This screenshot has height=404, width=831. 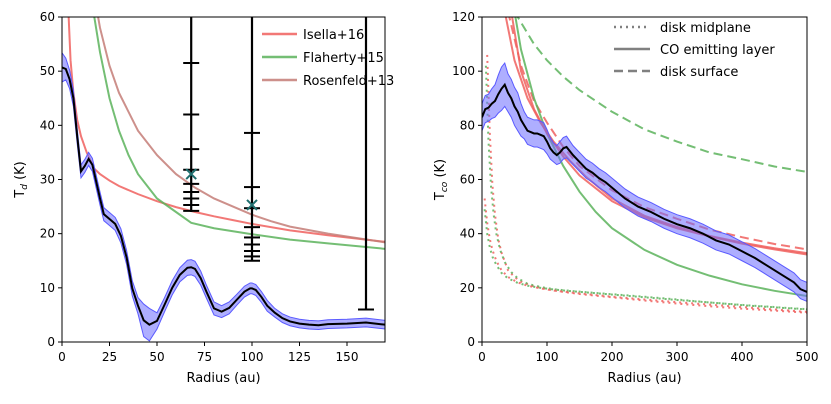 I want to click on x-tick-label: 150, so click(x=347, y=357).